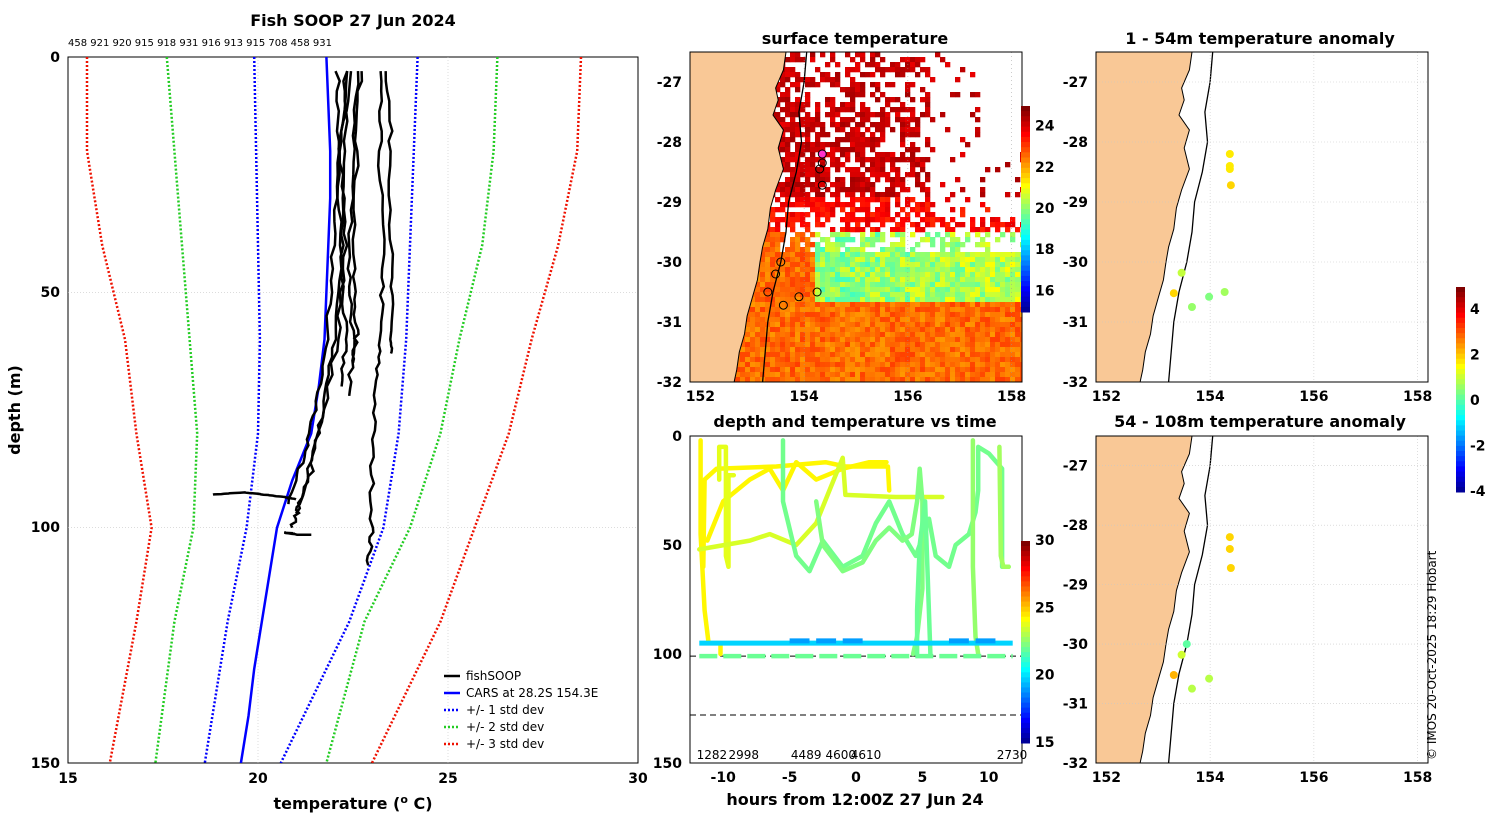 Image resolution: width=1500 pixels, height=820 pixels. Describe the element at coordinates (983, 280) in the screenshot. I see `sst-cell-1905` at that location.